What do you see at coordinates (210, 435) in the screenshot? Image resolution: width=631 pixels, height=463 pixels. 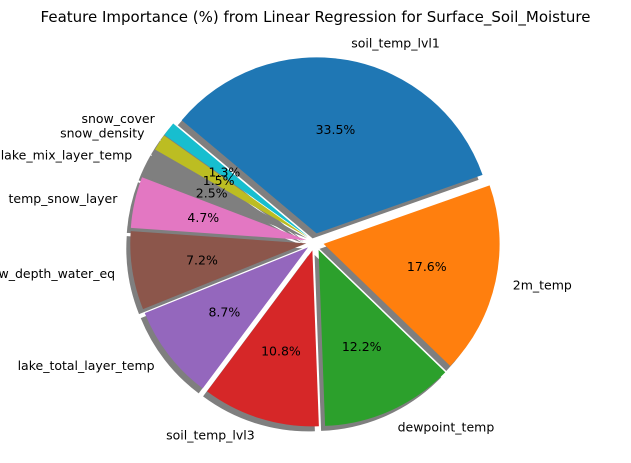 I see `slice-label: soil_temp_lvl3` at bounding box center [210, 435].